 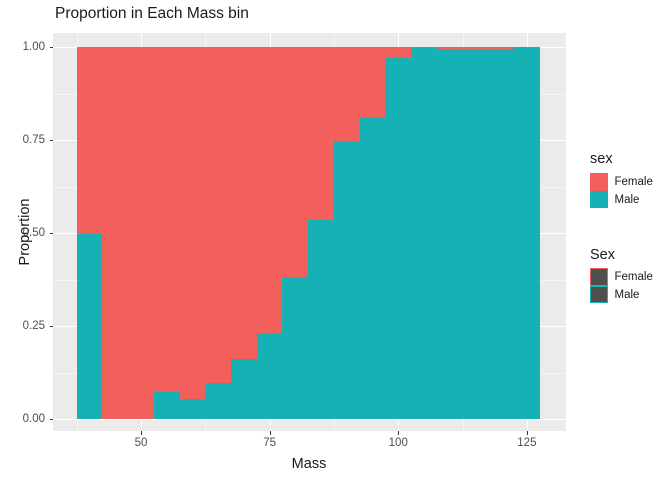 I want to click on legend-colour-title: Sex, so click(x=602, y=255).